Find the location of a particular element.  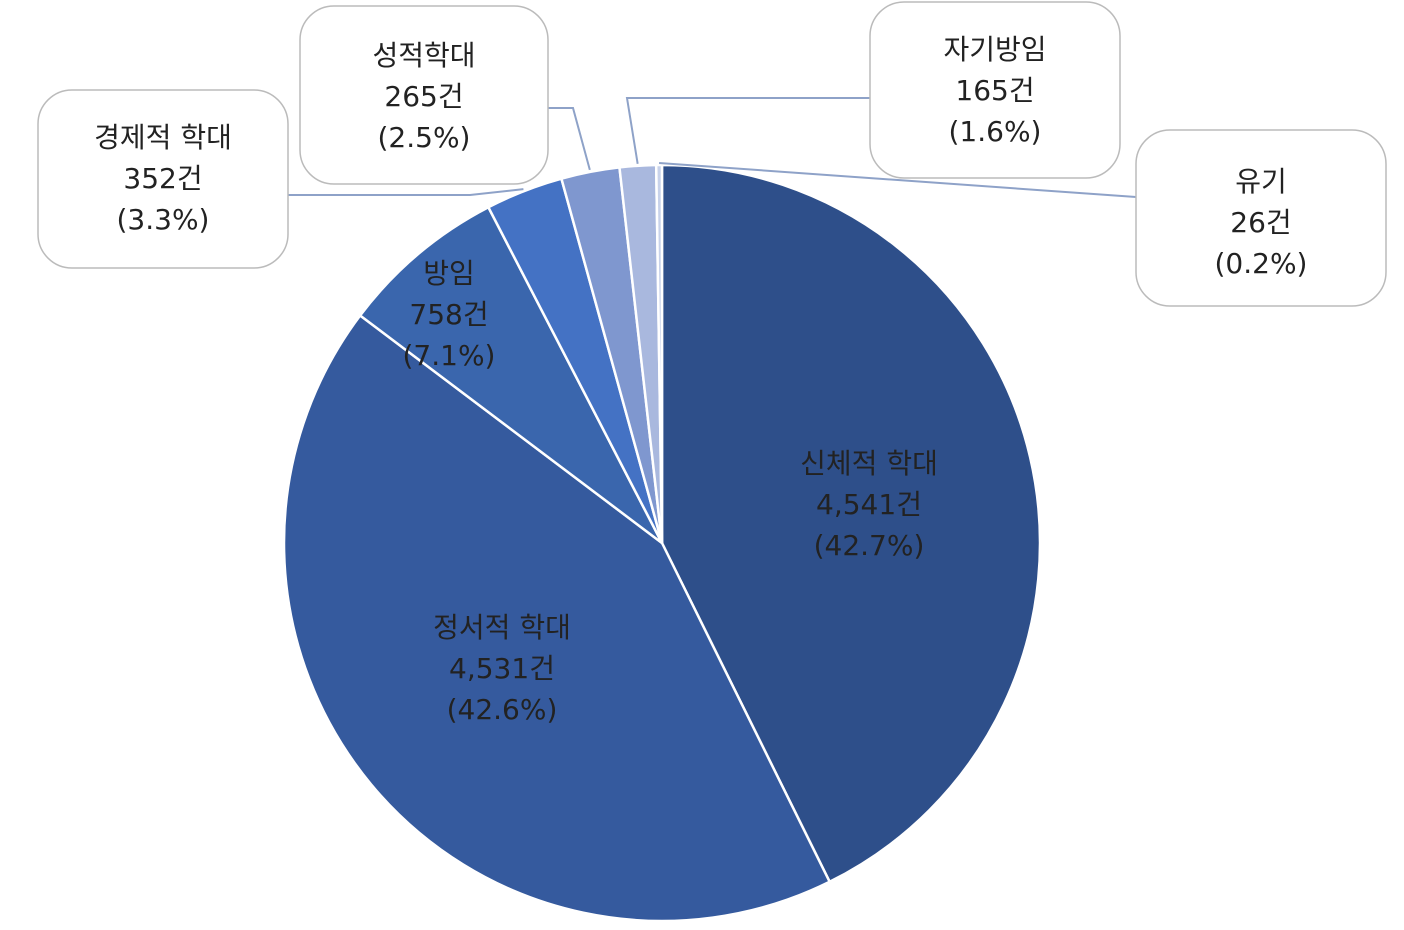

slice-label: 유기 is located at coordinates (1261, 181).